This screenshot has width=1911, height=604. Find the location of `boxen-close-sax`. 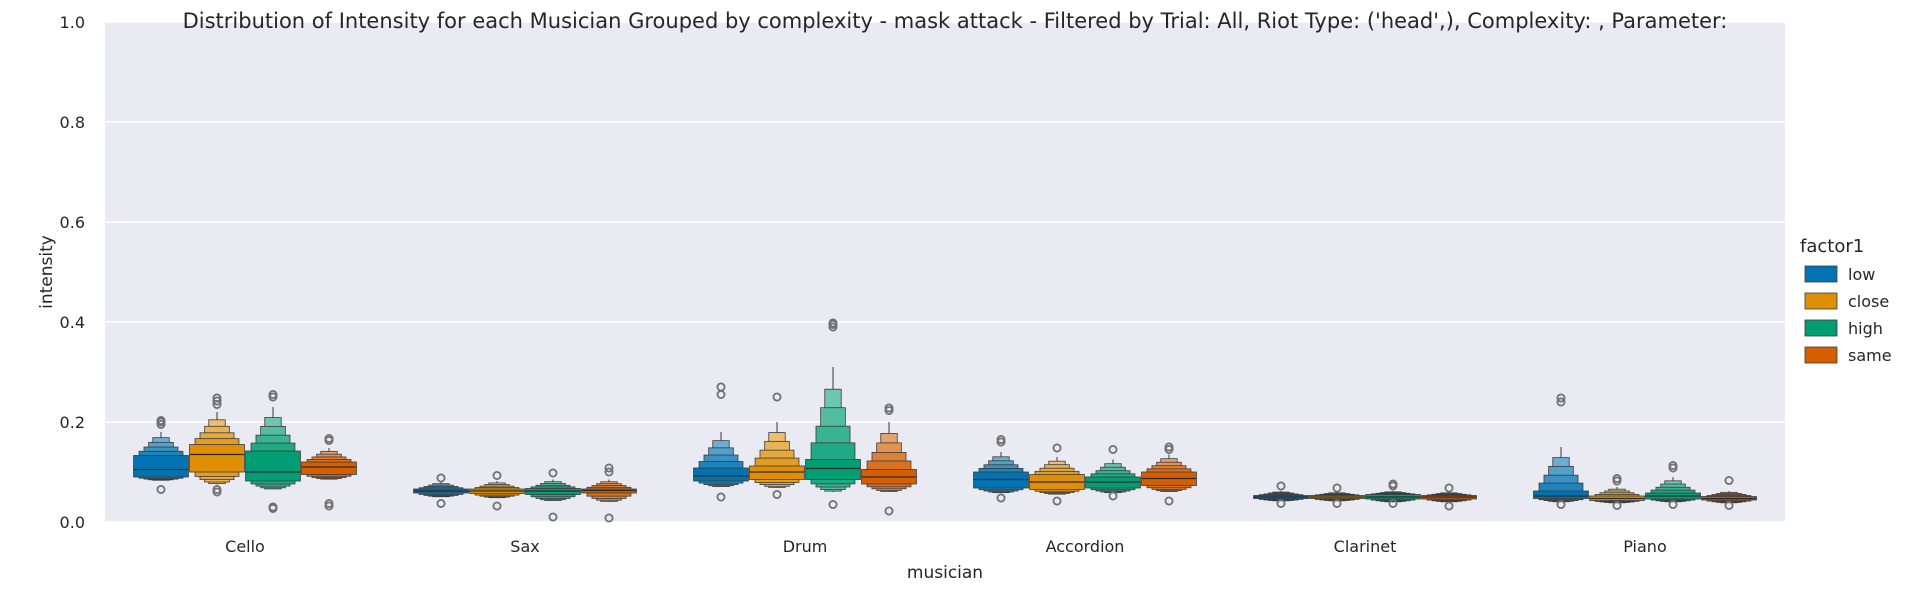

boxen-close-sax is located at coordinates (497, 490).